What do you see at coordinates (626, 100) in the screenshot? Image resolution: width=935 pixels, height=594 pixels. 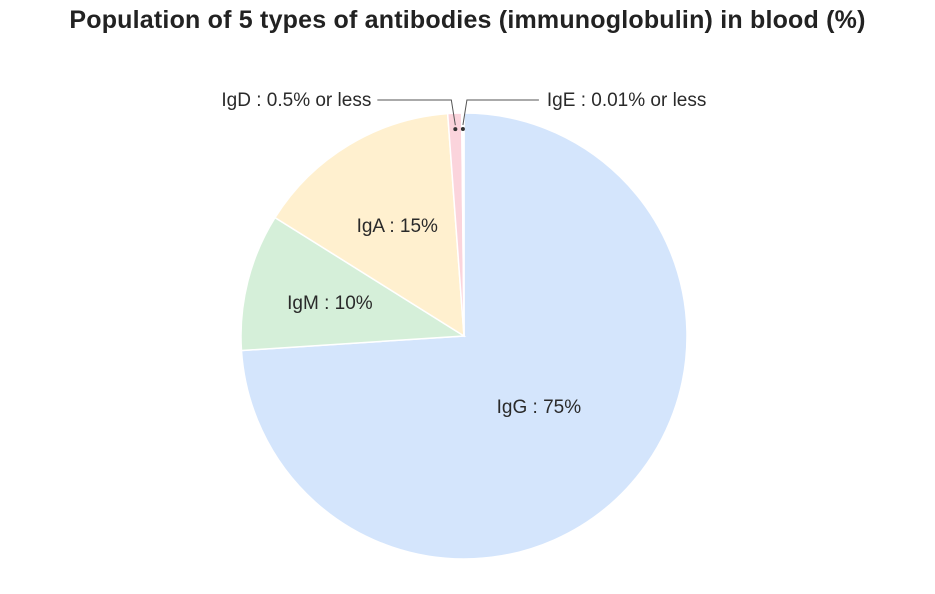 I see `slice-label-ige: IgE : 0.01% or less` at bounding box center [626, 100].